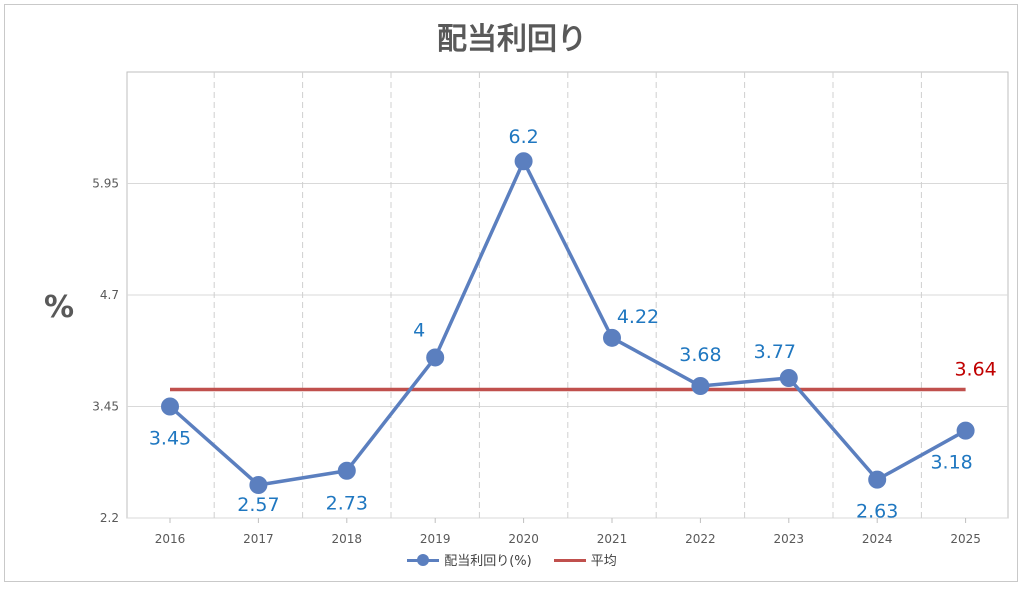 This screenshot has width=1024, height=589. I want to click on x-tick-label: 2025, so click(965, 539).